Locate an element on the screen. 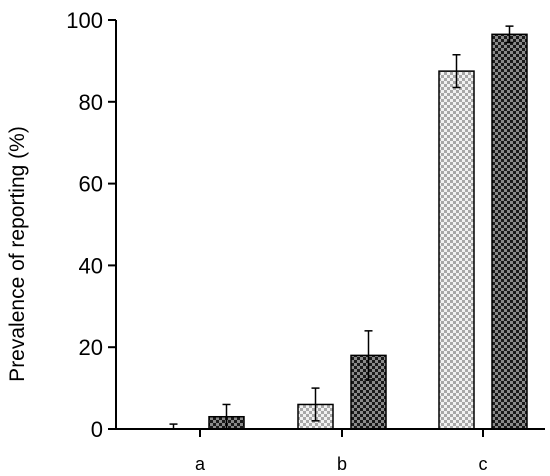 The height and width of the screenshot is (476, 550). y-tick-label: 0 is located at coordinates (97, 429).